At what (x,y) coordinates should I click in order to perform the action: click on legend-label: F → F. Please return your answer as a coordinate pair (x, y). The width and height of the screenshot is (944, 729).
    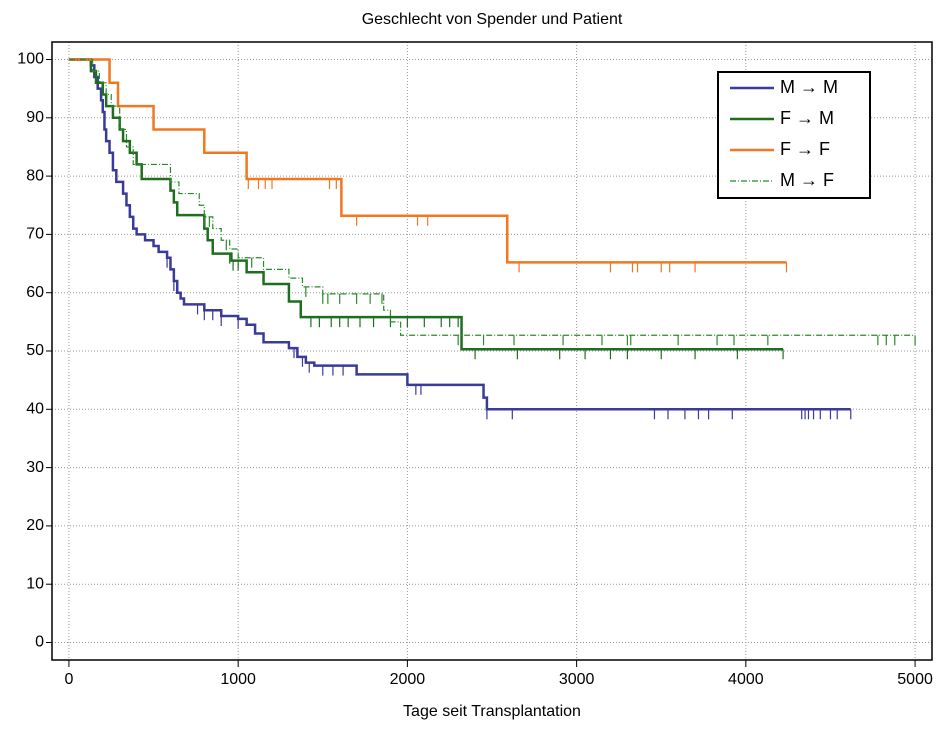
    Looking at the image, I should click on (805, 149).